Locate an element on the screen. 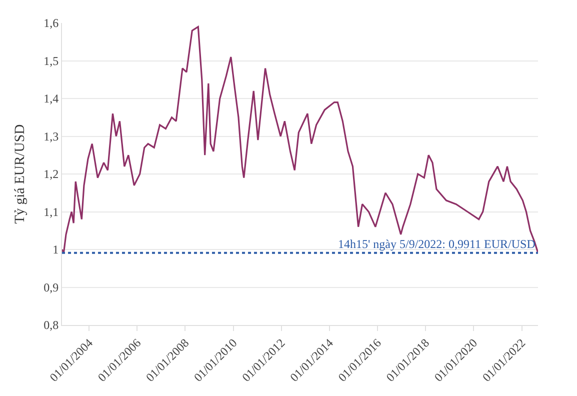 The width and height of the screenshot is (577, 396). y-tick-label: 0,9 is located at coordinates (51, 287).